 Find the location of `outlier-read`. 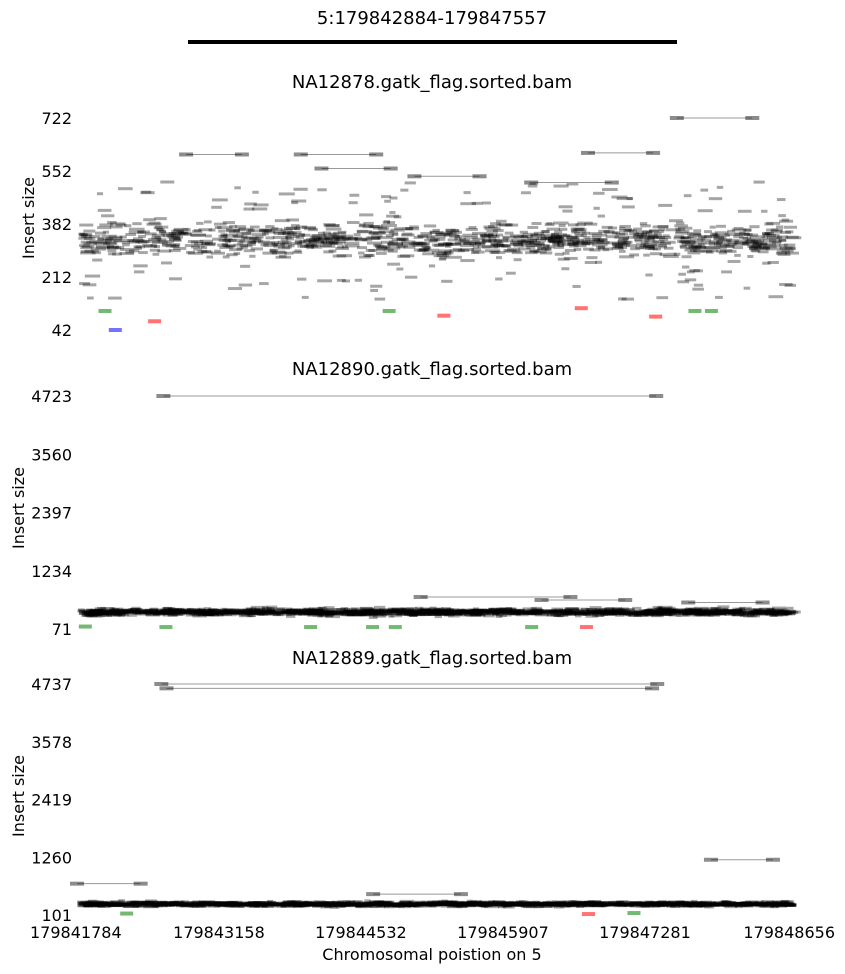

outlier-read is located at coordinates (762, 602).